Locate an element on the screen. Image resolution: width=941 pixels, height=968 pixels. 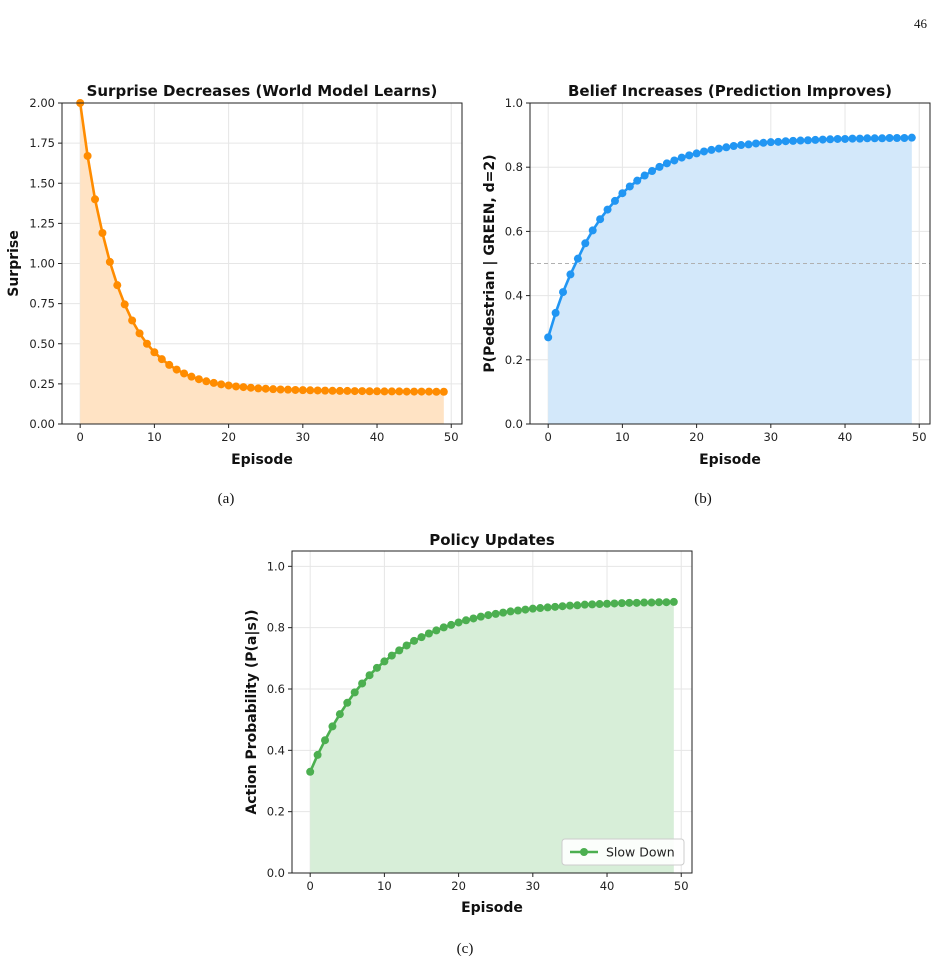
chart-a-xtick-label-0: 0 is located at coordinates (80, 437).